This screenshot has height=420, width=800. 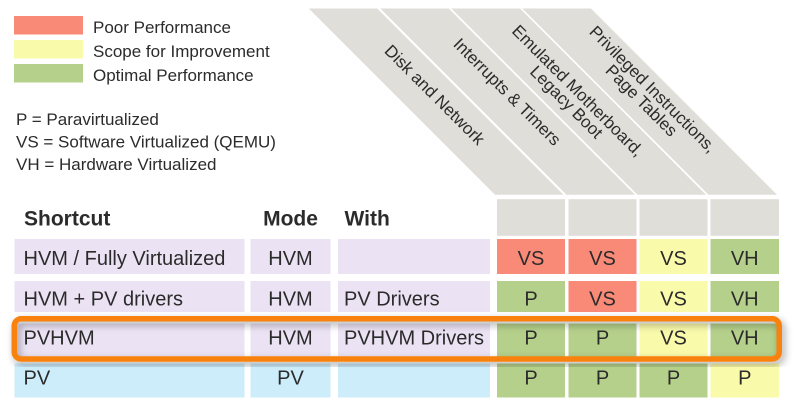 I want to click on svg-text: VH = Hardware Virtualized, so click(x=116, y=164).